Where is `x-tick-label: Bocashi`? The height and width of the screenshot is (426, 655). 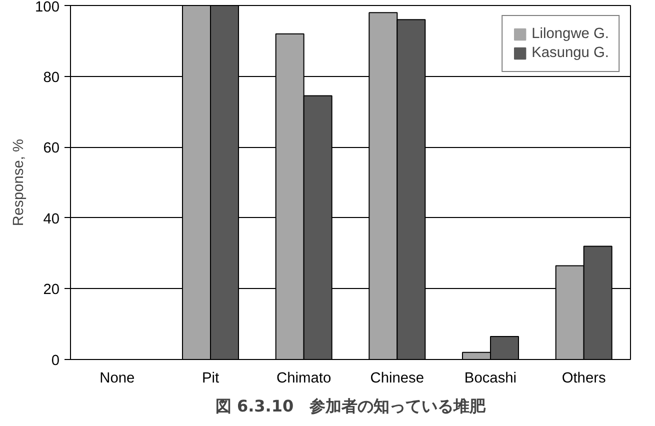
x-tick-label: Bocashi is located at coordinates (490, 378).